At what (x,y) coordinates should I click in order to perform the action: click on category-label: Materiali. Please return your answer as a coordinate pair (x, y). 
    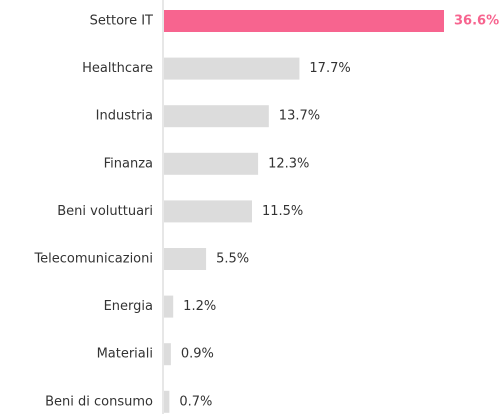
    Looking at the image, I should click on (125, 354).